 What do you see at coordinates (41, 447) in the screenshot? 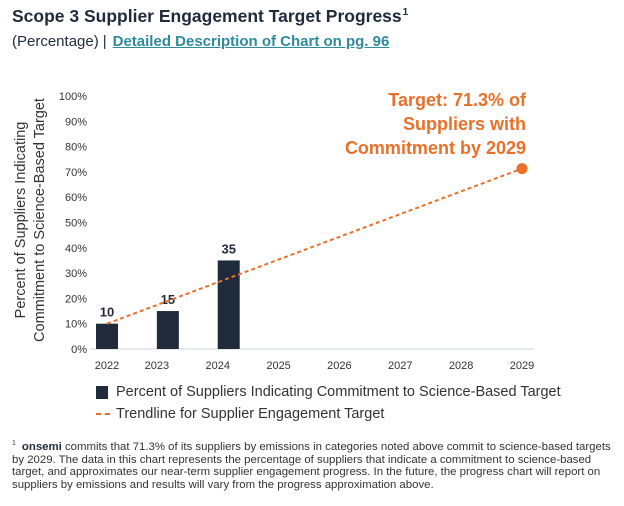
I see `footnote-company: onsemi` at bounding box center [41, 447].